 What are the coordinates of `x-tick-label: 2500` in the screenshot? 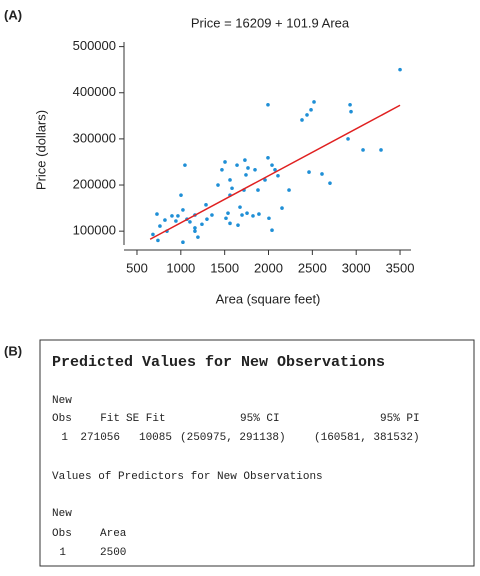 It's located at (312, 267).